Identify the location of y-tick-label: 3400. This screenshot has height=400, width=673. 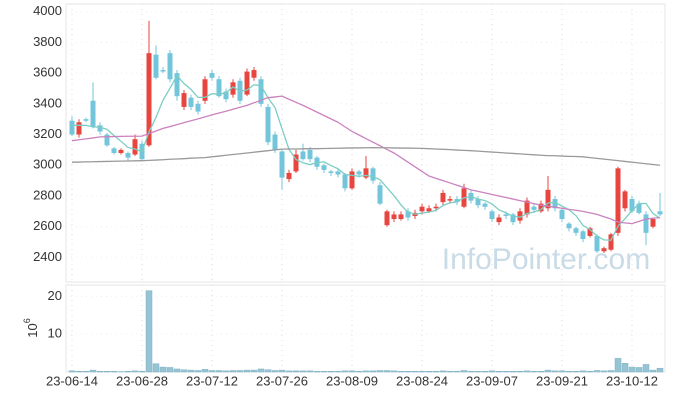
(47, 102).